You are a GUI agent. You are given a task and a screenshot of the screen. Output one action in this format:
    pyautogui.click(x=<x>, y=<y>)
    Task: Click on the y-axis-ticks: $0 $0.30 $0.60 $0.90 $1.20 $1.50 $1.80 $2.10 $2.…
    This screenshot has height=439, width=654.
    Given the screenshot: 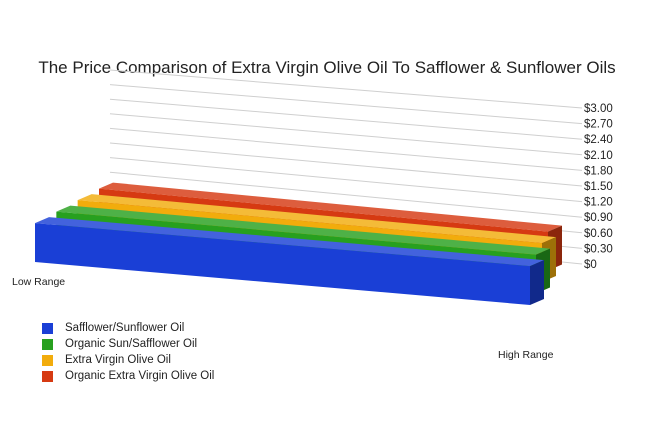 What is the action you would take?
    pyautogui.click(x=598, y=187)
    